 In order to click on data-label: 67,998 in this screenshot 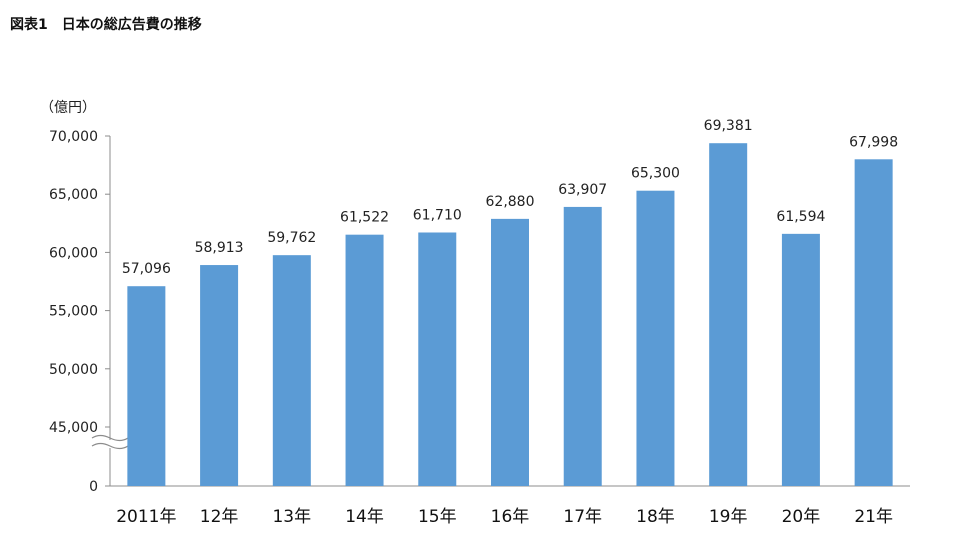, I will do `click(873, 142)`.